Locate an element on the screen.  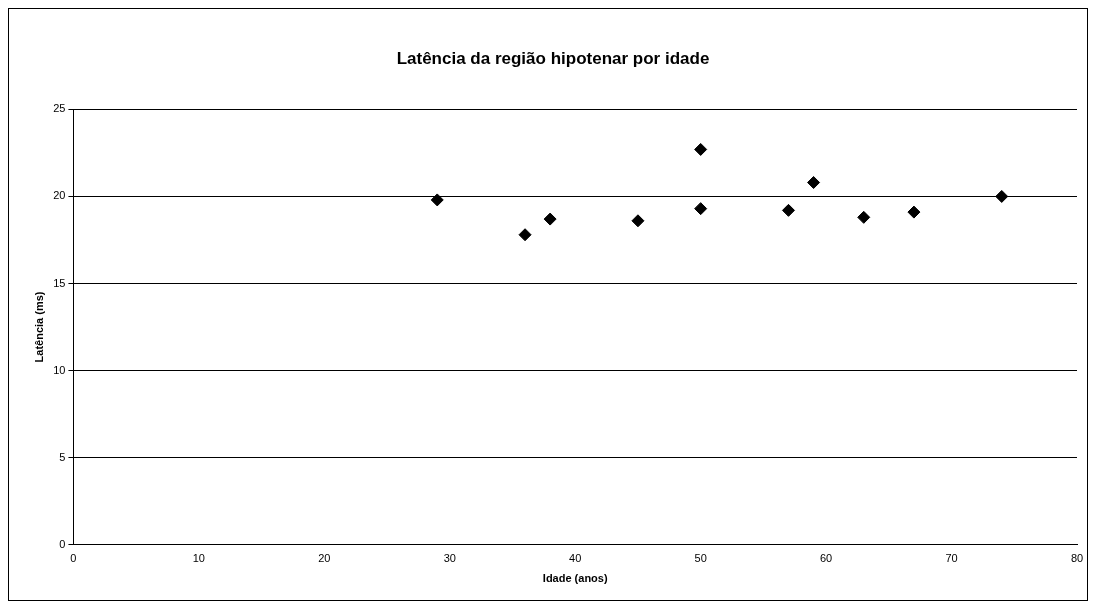
x-tick-label: 0 is located at coordinates (73, 558).